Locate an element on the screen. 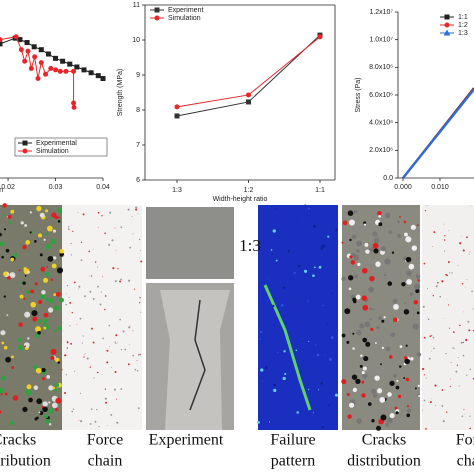  failure-band is located at coordinates (287, 347).